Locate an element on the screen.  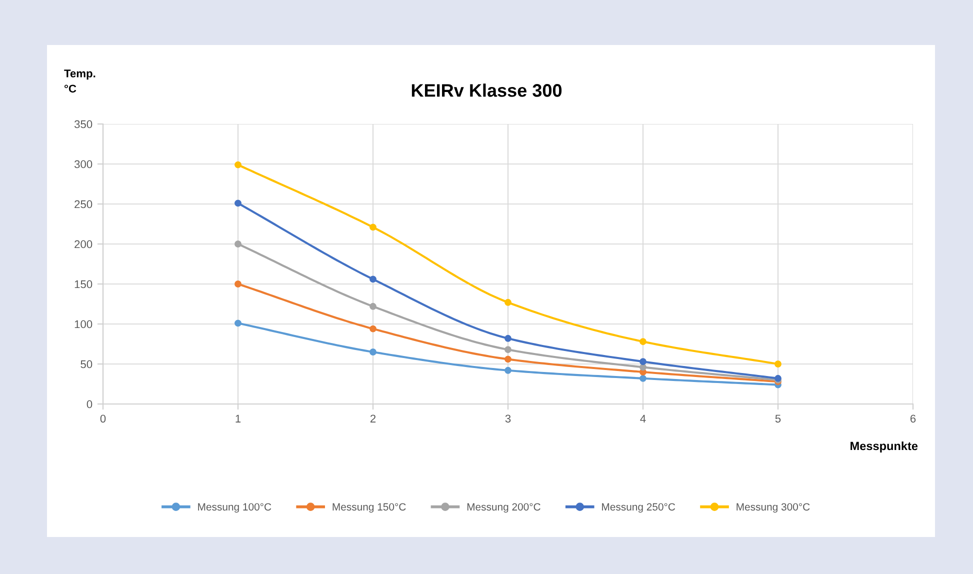
y-tick-label: 250 is located at coordinates (83, 204).